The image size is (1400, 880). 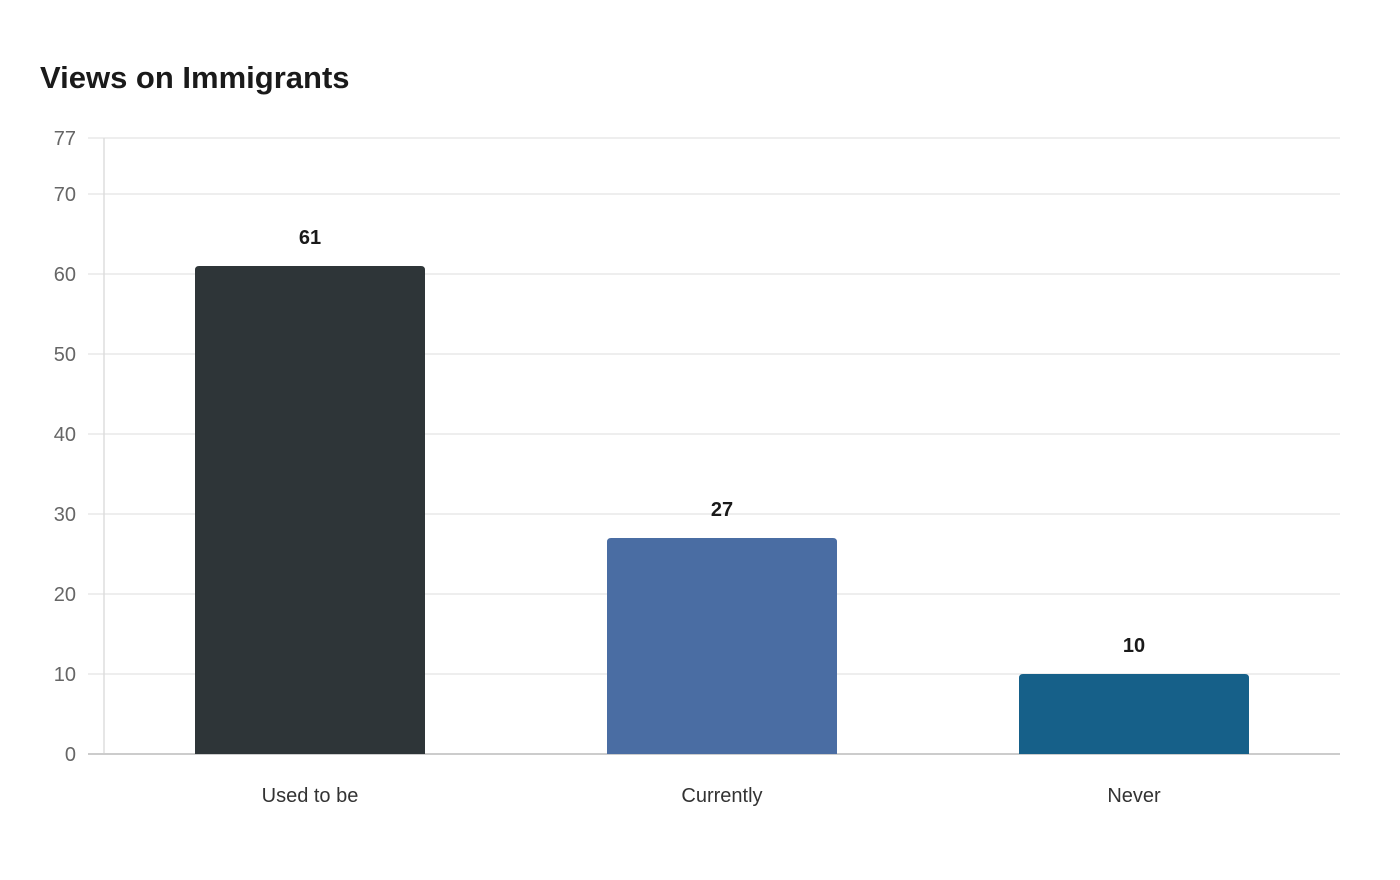 What do you see at coordinates (1134, 646) in the screenshot?
I see `data-label: 10` at bounding box center [1134, 646].